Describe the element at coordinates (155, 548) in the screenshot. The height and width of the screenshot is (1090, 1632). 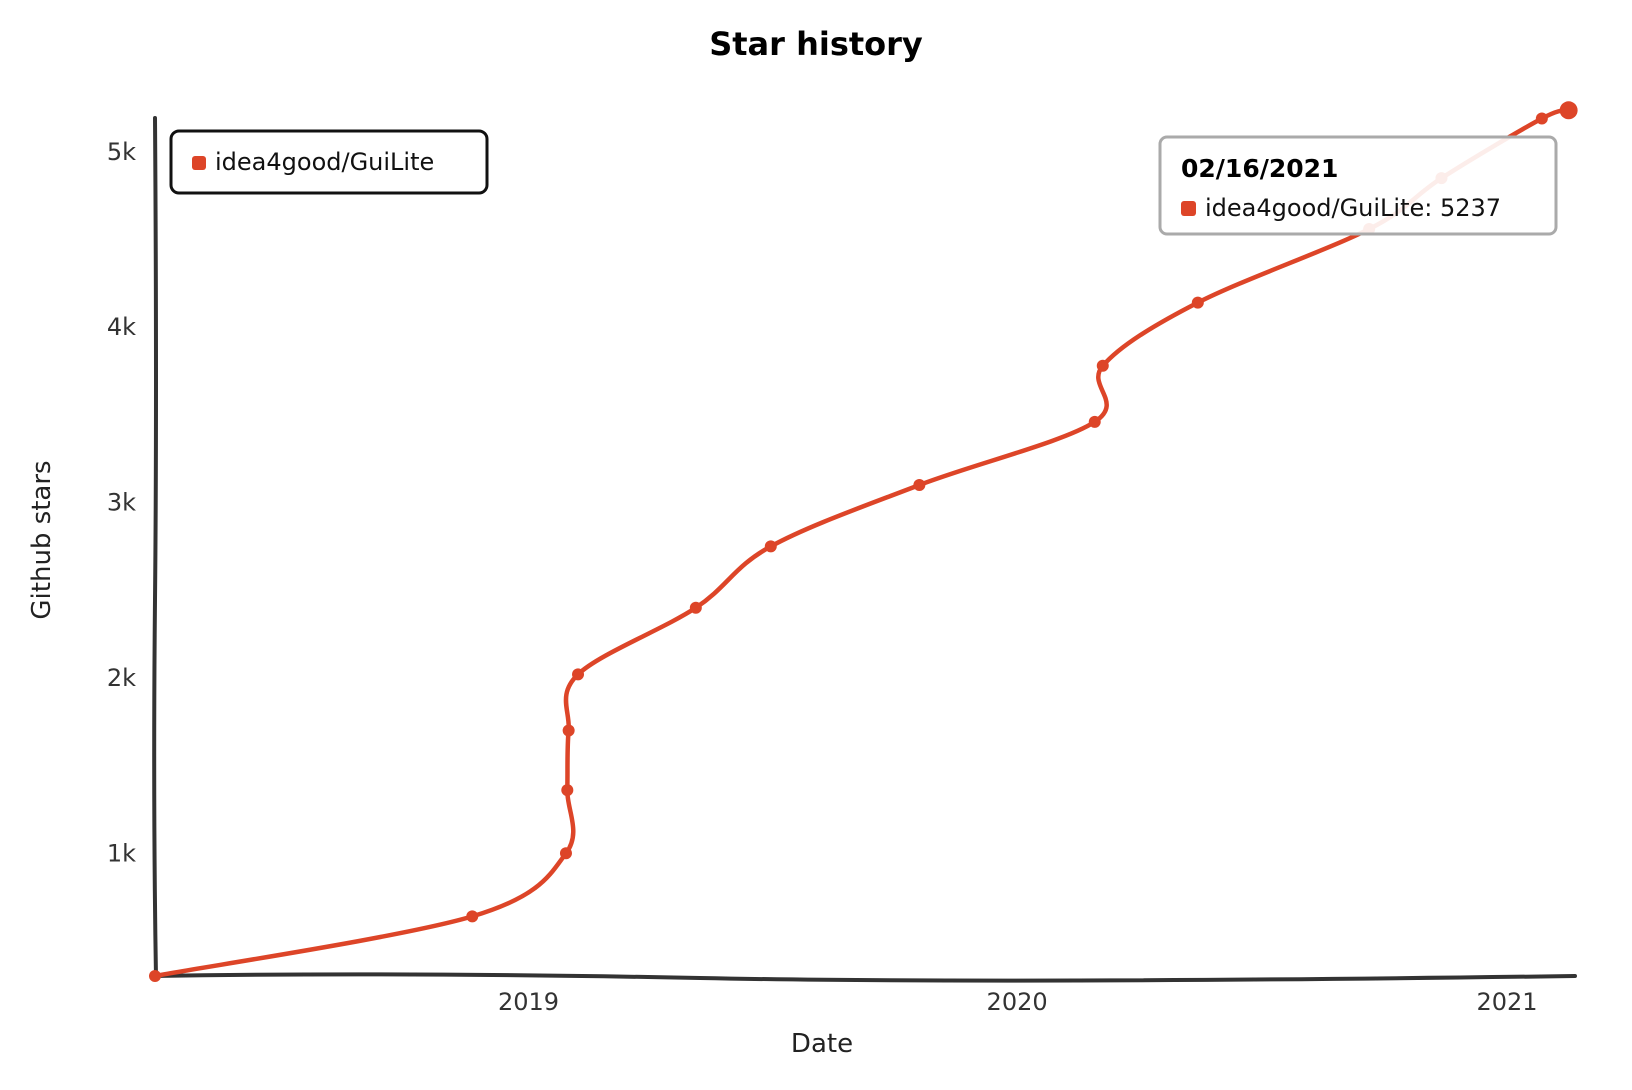
I see `y-axis-line` at that location.